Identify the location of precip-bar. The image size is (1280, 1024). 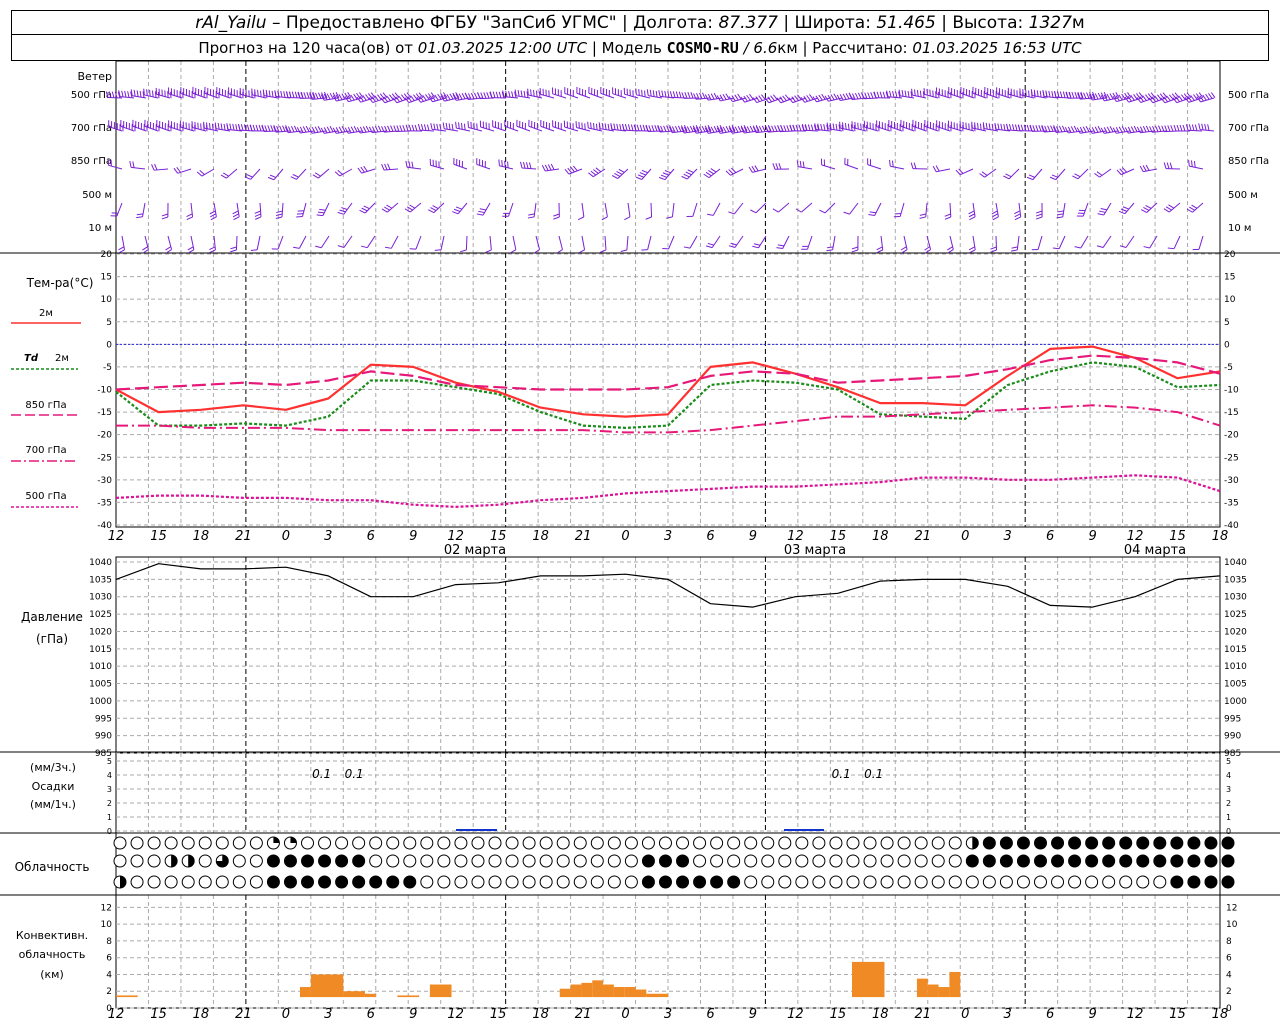
(476, 830).